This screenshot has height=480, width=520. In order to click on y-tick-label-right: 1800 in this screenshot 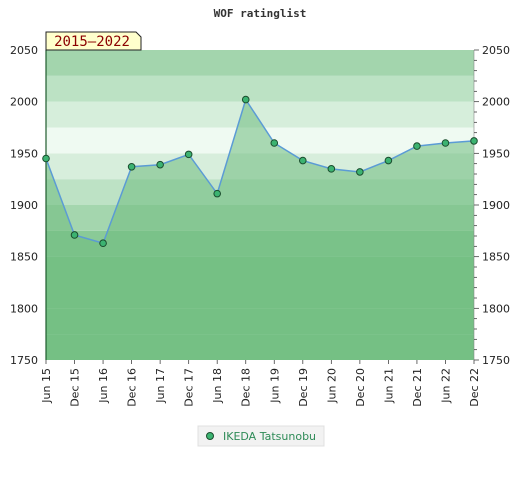, I will do `click(496, 308)`.